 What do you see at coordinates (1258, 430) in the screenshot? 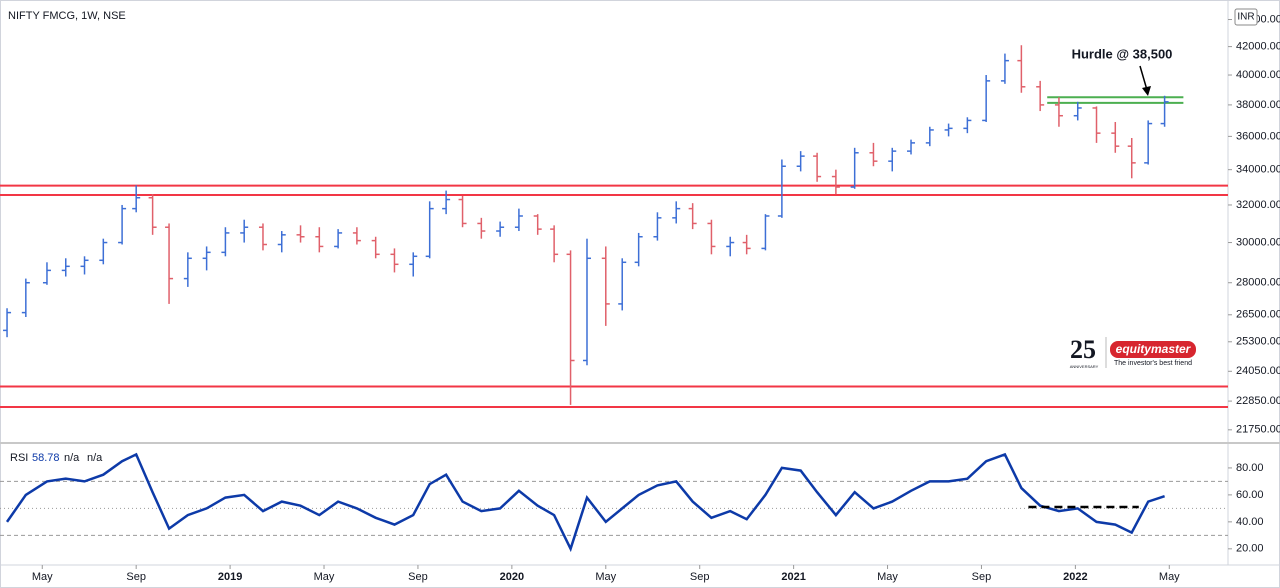
I see `y-tick-label: 21750.00` at bounding box center [1258, 430].